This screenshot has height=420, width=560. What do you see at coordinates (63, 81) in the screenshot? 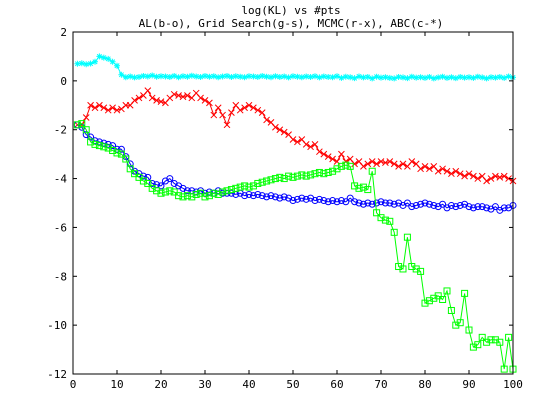
I see `y-tick-label: 0` at bounding box center [63, 81].